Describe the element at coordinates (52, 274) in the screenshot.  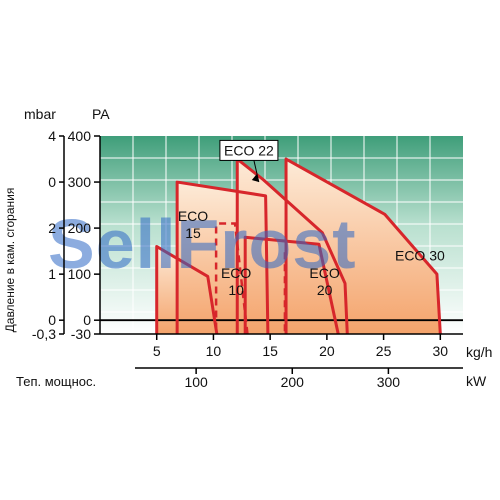
I see `y2-tick-label: 1` at that location.